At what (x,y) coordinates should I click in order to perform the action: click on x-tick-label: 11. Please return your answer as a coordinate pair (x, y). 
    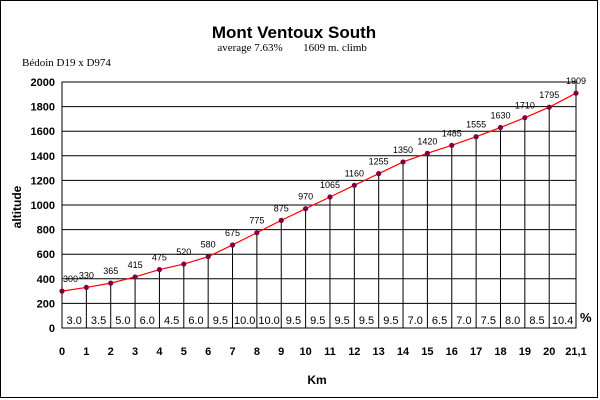
    Looking at the image, I should click on (330, 352).